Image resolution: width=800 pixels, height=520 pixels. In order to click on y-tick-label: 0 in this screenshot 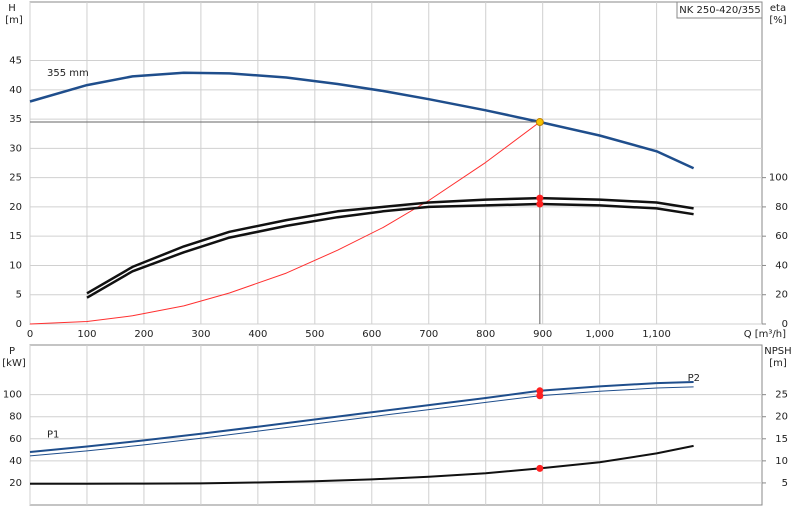, I will do `click(19, 324)`.